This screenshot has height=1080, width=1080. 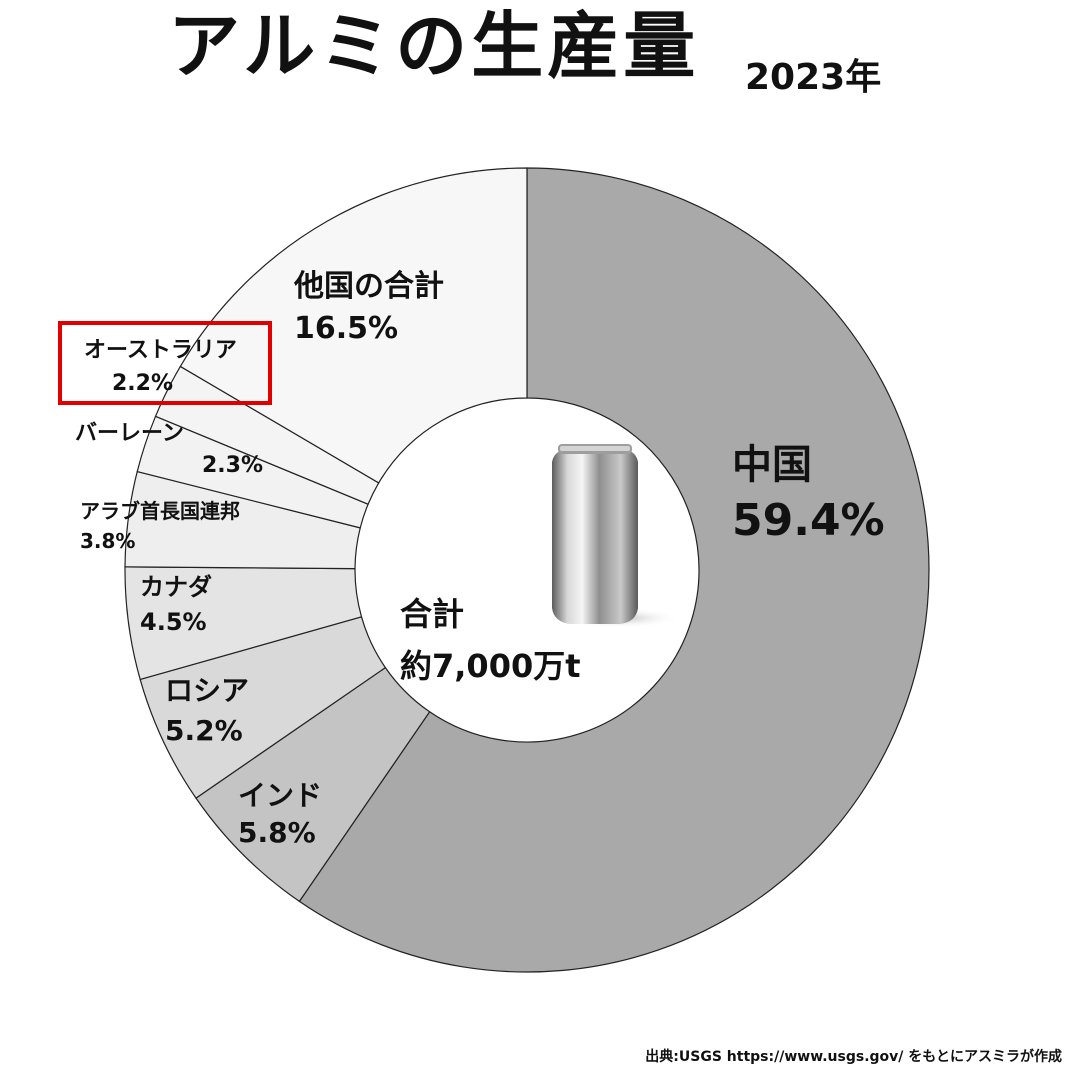 What do you see at coordinates (434, 46) in the screenshot?
I see `chart-title: アルミの生産量` at bounding box center [434, 46].